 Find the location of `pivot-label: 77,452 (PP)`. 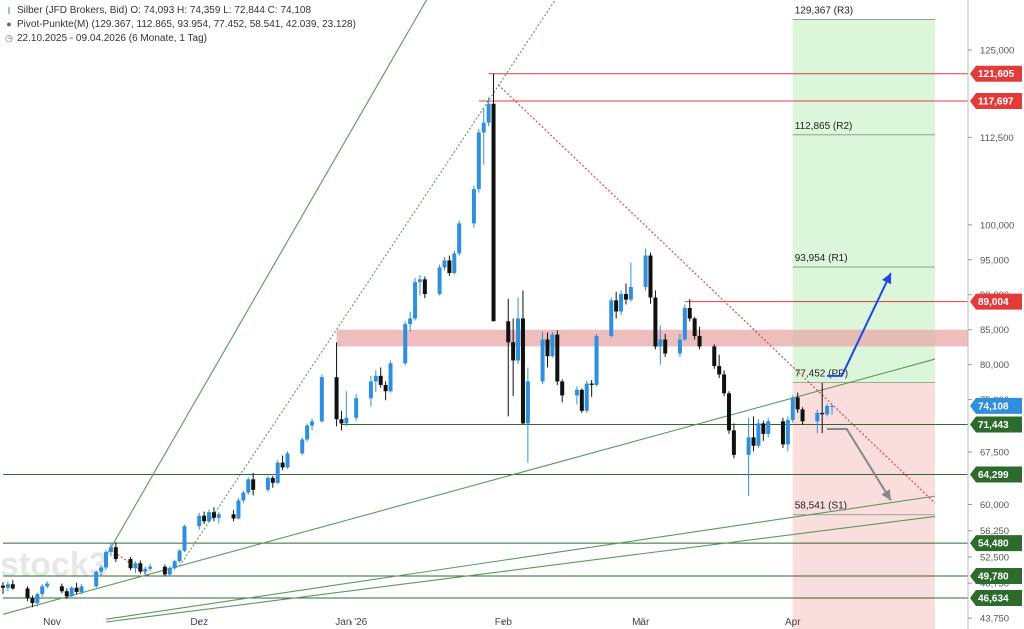

pivot-label: 77,452 (PP) is located at coordinates (821, 373).